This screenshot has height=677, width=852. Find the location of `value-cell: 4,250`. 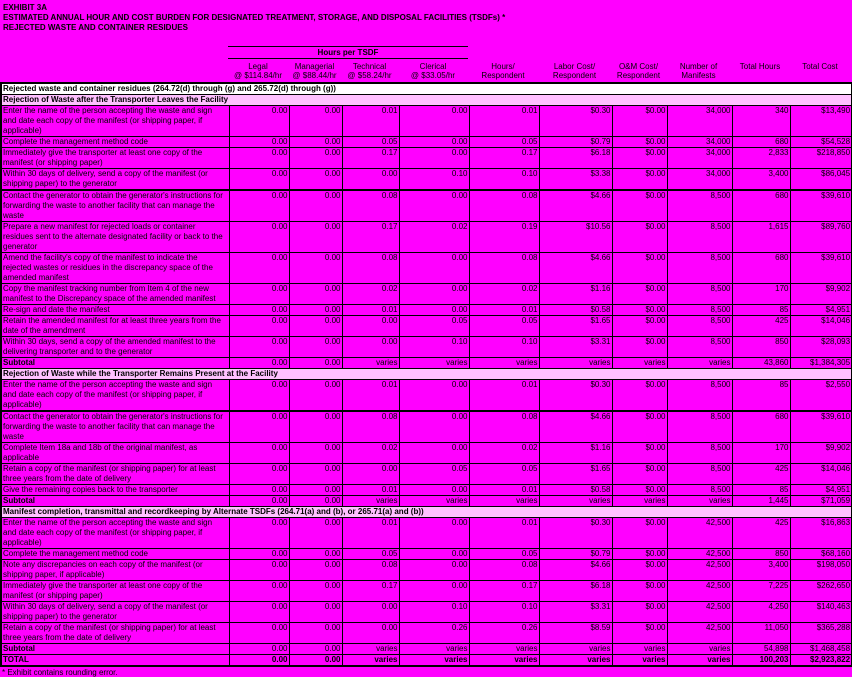

value-cell: 4,250 is located at coordinates (761, 612).